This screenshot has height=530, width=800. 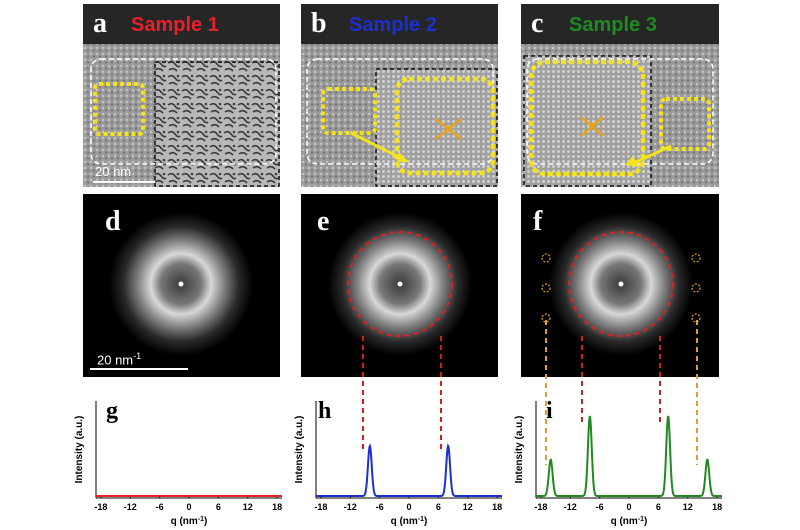 I want to click on plot-g: -18 -12 -6 0 6 12 18 Intensity (a.u.) q (nm-1) g, so click(x=180, y=462).